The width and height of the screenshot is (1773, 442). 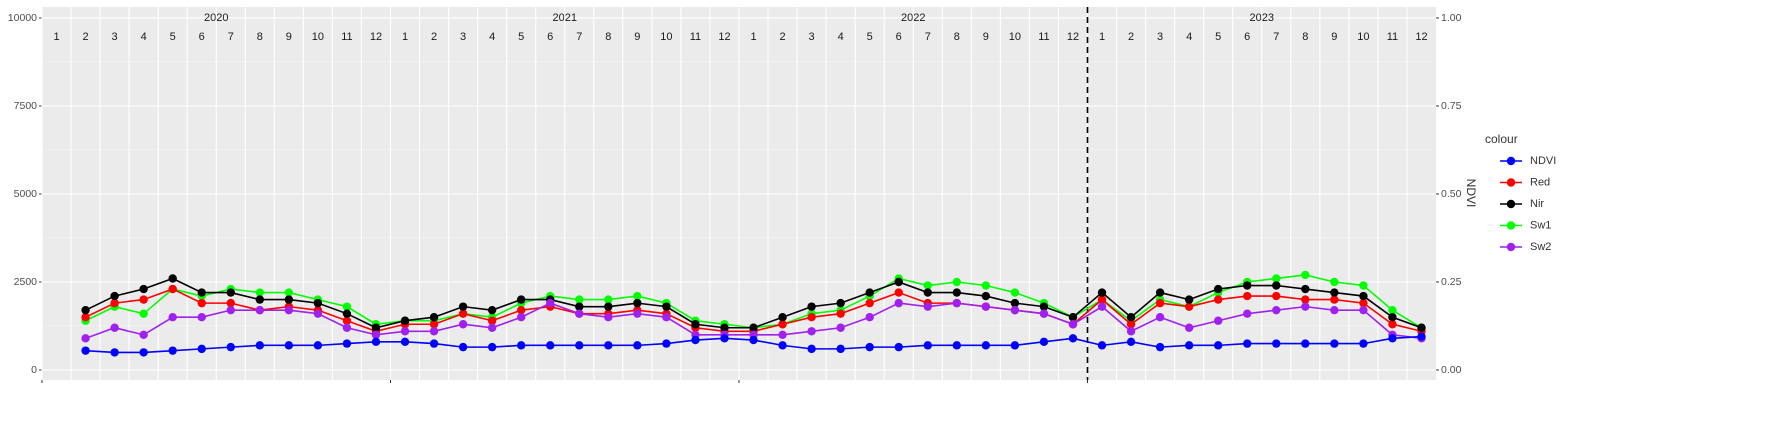 What do you see at coordinates (144, 37) in the screenshot?
I see `month-label: 4` at bounding box center [144, 37].